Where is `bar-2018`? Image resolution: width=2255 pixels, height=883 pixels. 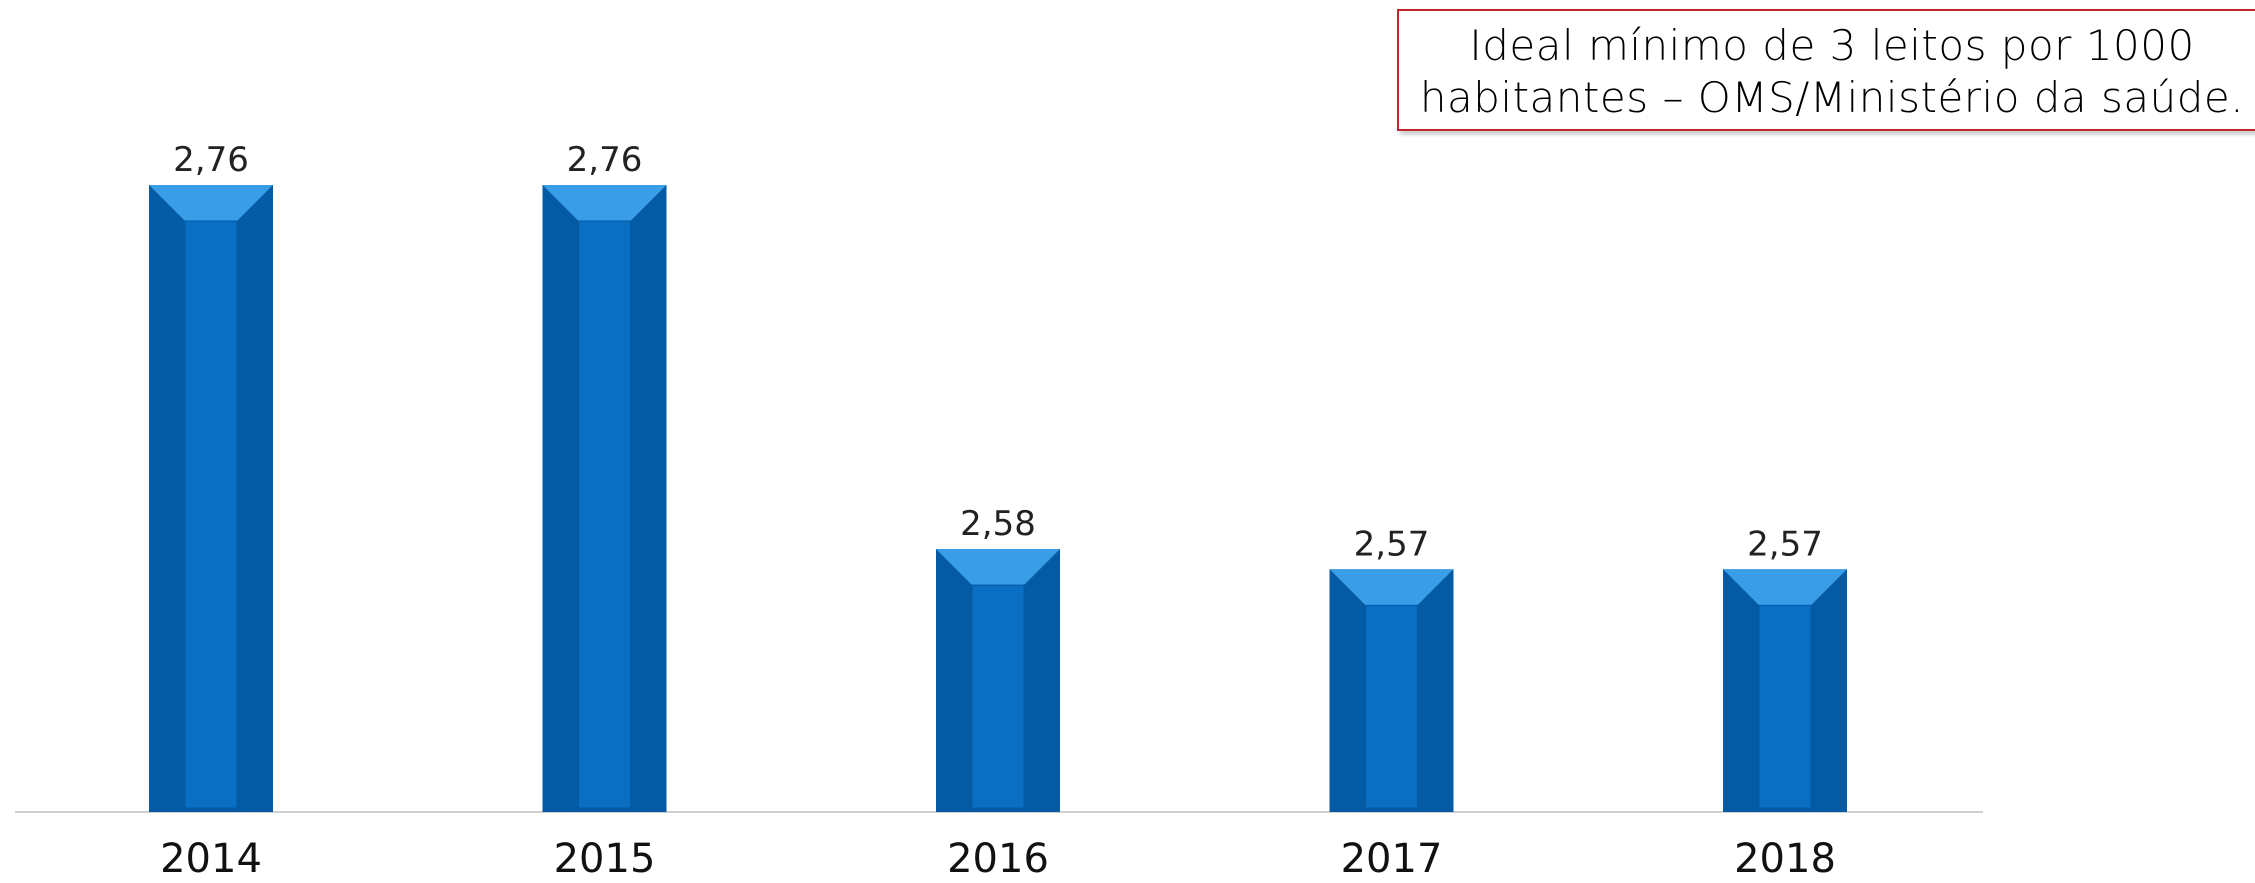 bar-2018 is located at coordinates (1785, 690).